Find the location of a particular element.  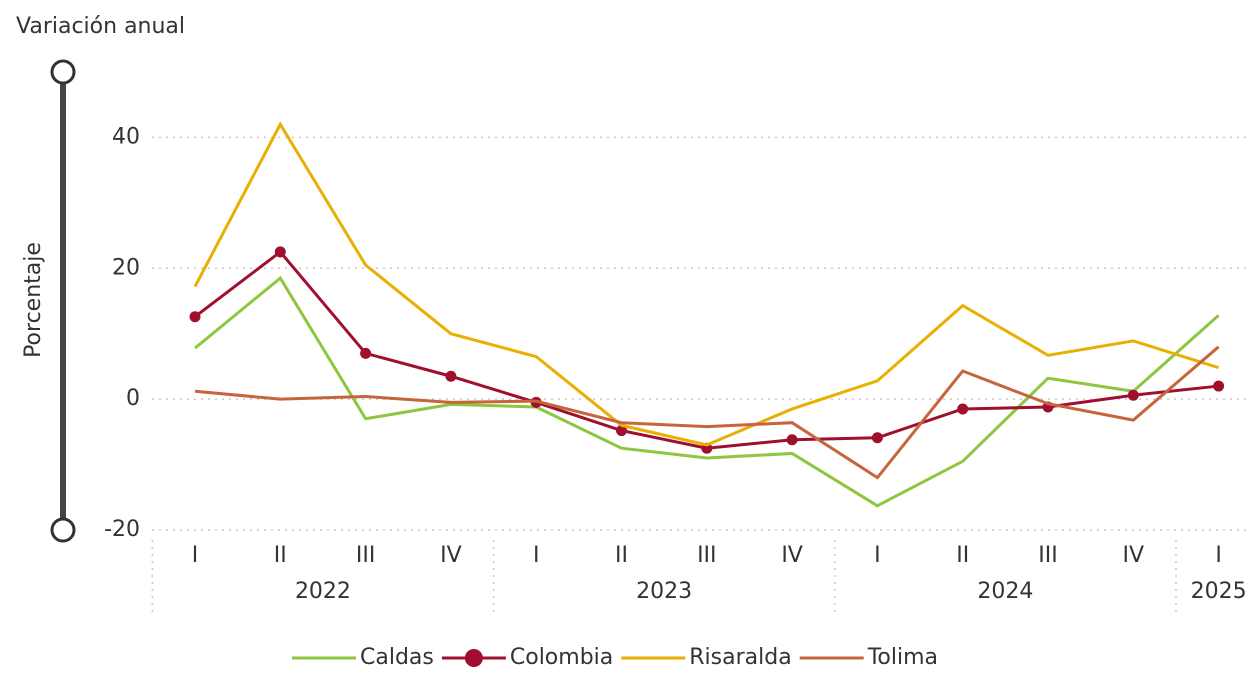

x-group-label: 2025 is located at coordinates (1219, 591).